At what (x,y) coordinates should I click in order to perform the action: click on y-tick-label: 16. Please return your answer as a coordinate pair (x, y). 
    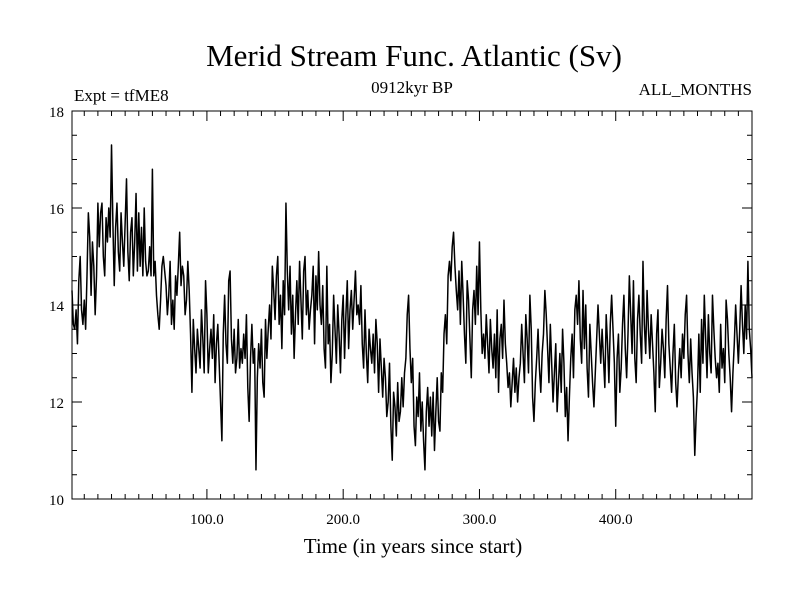
    Looking at the image, I should click on (57, 210).